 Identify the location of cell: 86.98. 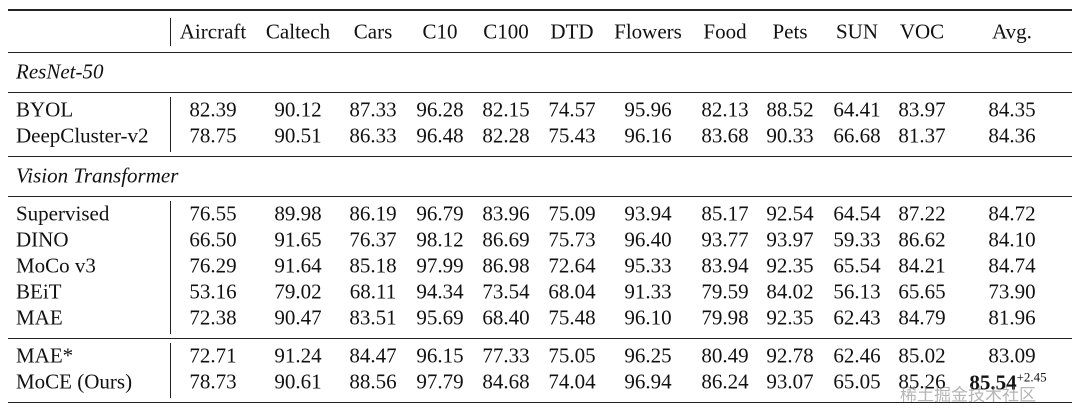
(506, 265).